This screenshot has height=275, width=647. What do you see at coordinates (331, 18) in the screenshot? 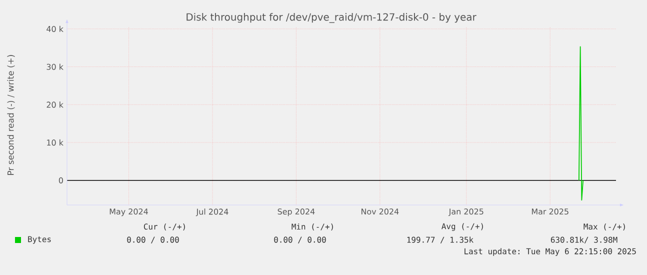
I see `chart-title: Disk throughput for /dev/pve_raid/vm-127-disk-0 - by year` at bounding box center [331, 18].